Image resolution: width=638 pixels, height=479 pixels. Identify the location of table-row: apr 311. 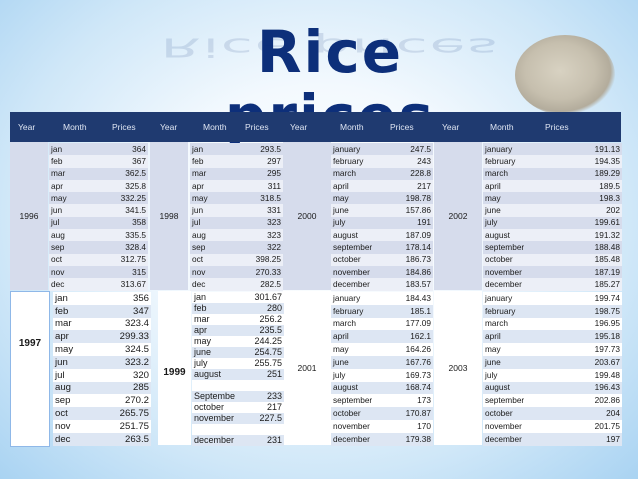
(236, 186).